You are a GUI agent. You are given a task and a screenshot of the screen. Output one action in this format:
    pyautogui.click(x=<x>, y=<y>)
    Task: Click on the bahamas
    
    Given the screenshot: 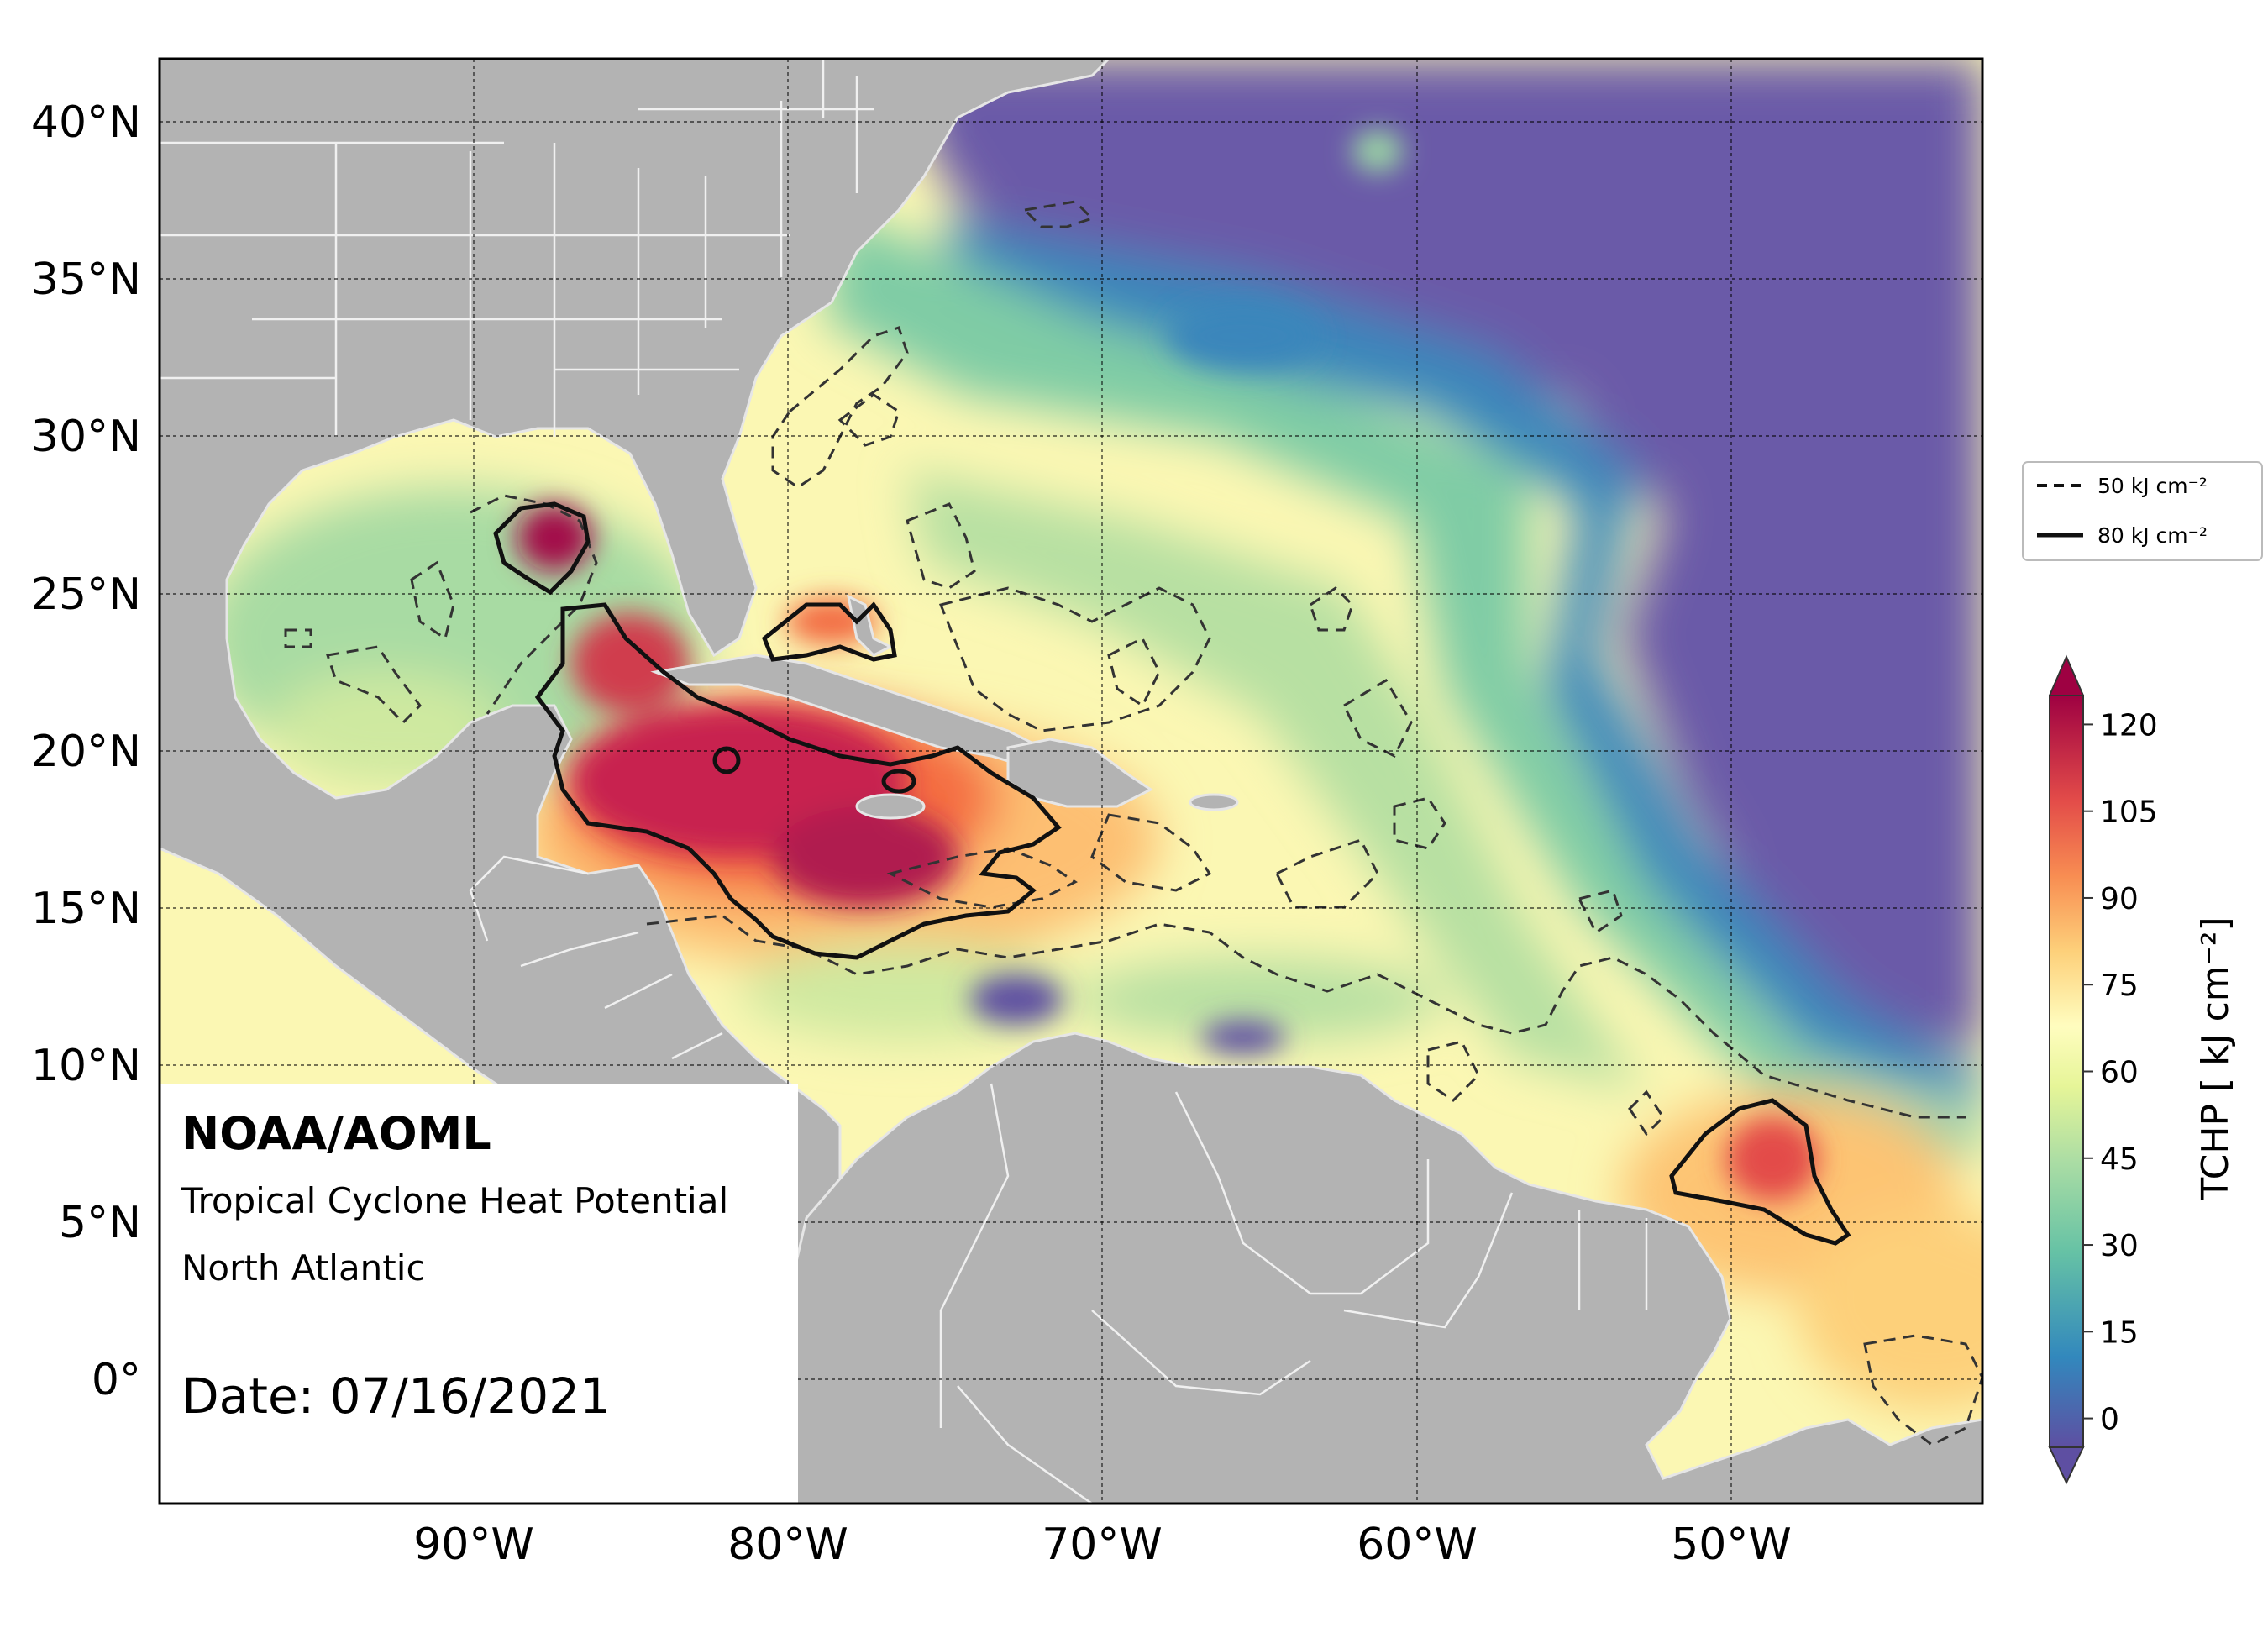 What is the action you would take?
    pyautogui.click(x=870, y=625)
    